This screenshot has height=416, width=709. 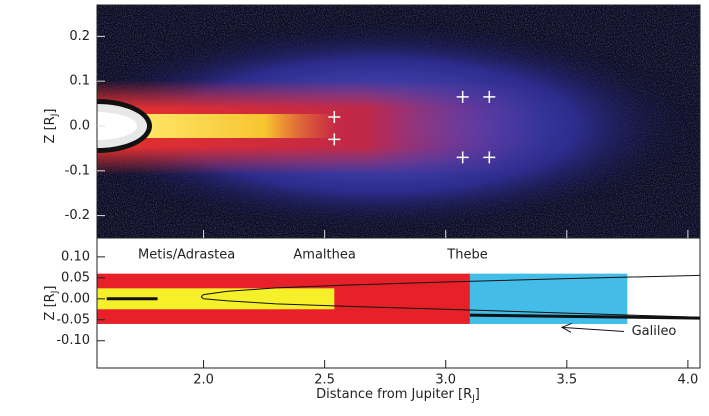 I want to click on y-tick-label: 0.10, so click(x=75, y=256).